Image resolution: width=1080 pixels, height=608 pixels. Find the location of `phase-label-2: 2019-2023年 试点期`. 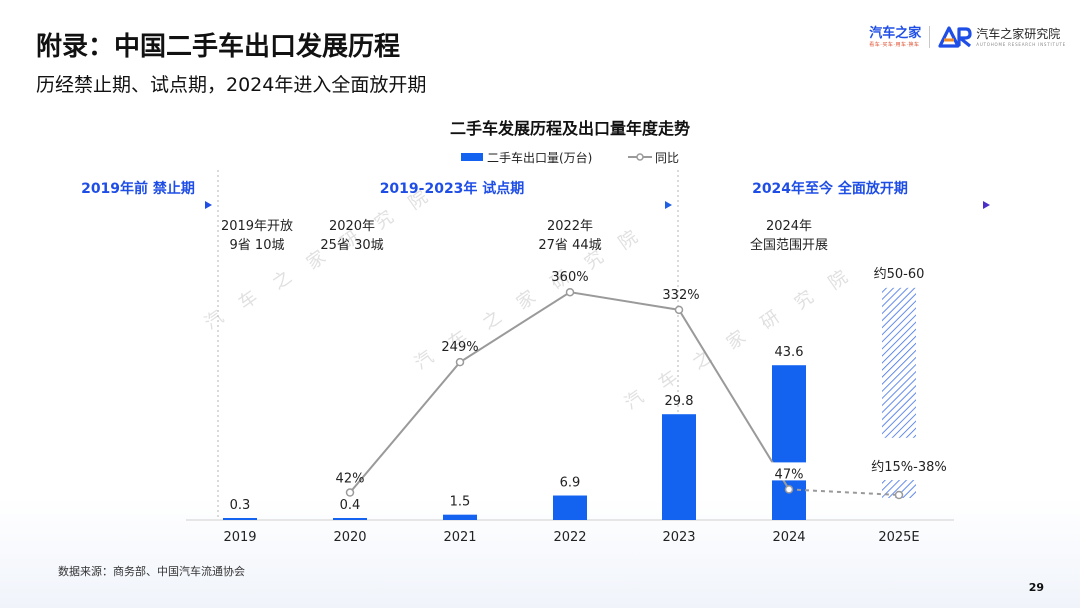

phase-label-2: 2019-2023年 试点期 is located at coordinates (452, 188).